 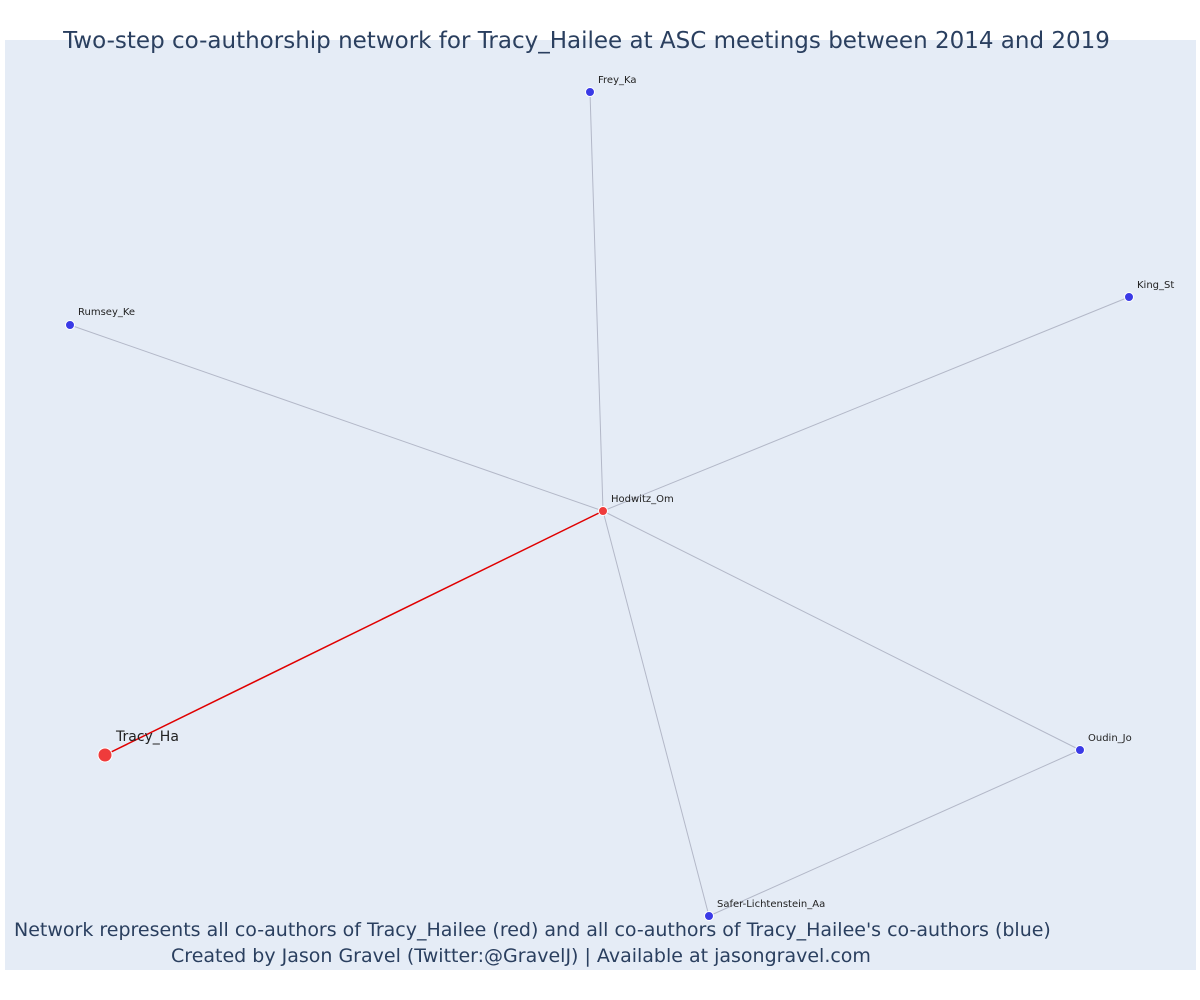 I want to click on node-safer, so click(x=709, y=916).